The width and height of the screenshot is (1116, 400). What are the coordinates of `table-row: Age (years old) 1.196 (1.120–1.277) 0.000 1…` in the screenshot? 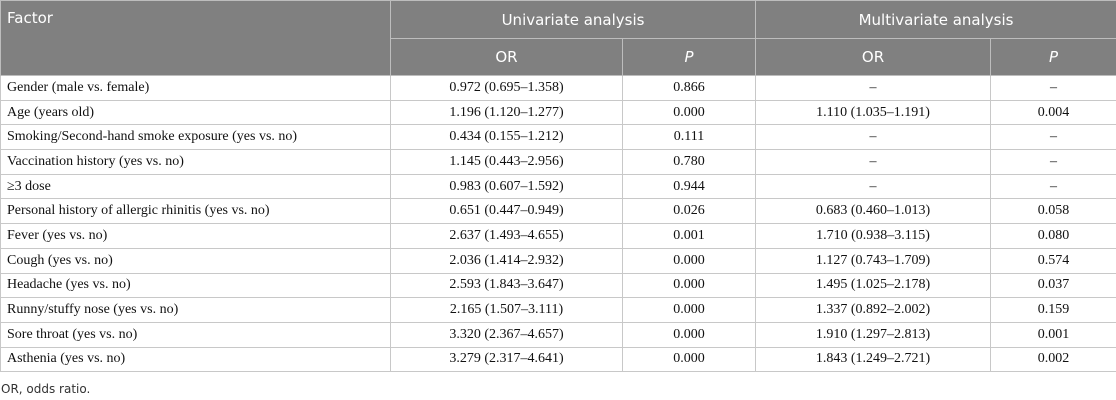 It's located at (558, 112).